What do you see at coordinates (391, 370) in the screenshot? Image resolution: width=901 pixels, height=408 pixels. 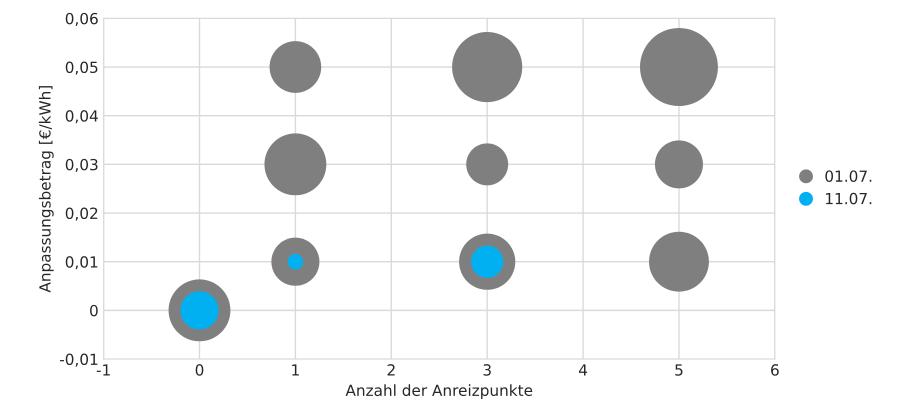 I see `x-tick-label: 2` at bounding box center [391, 370].